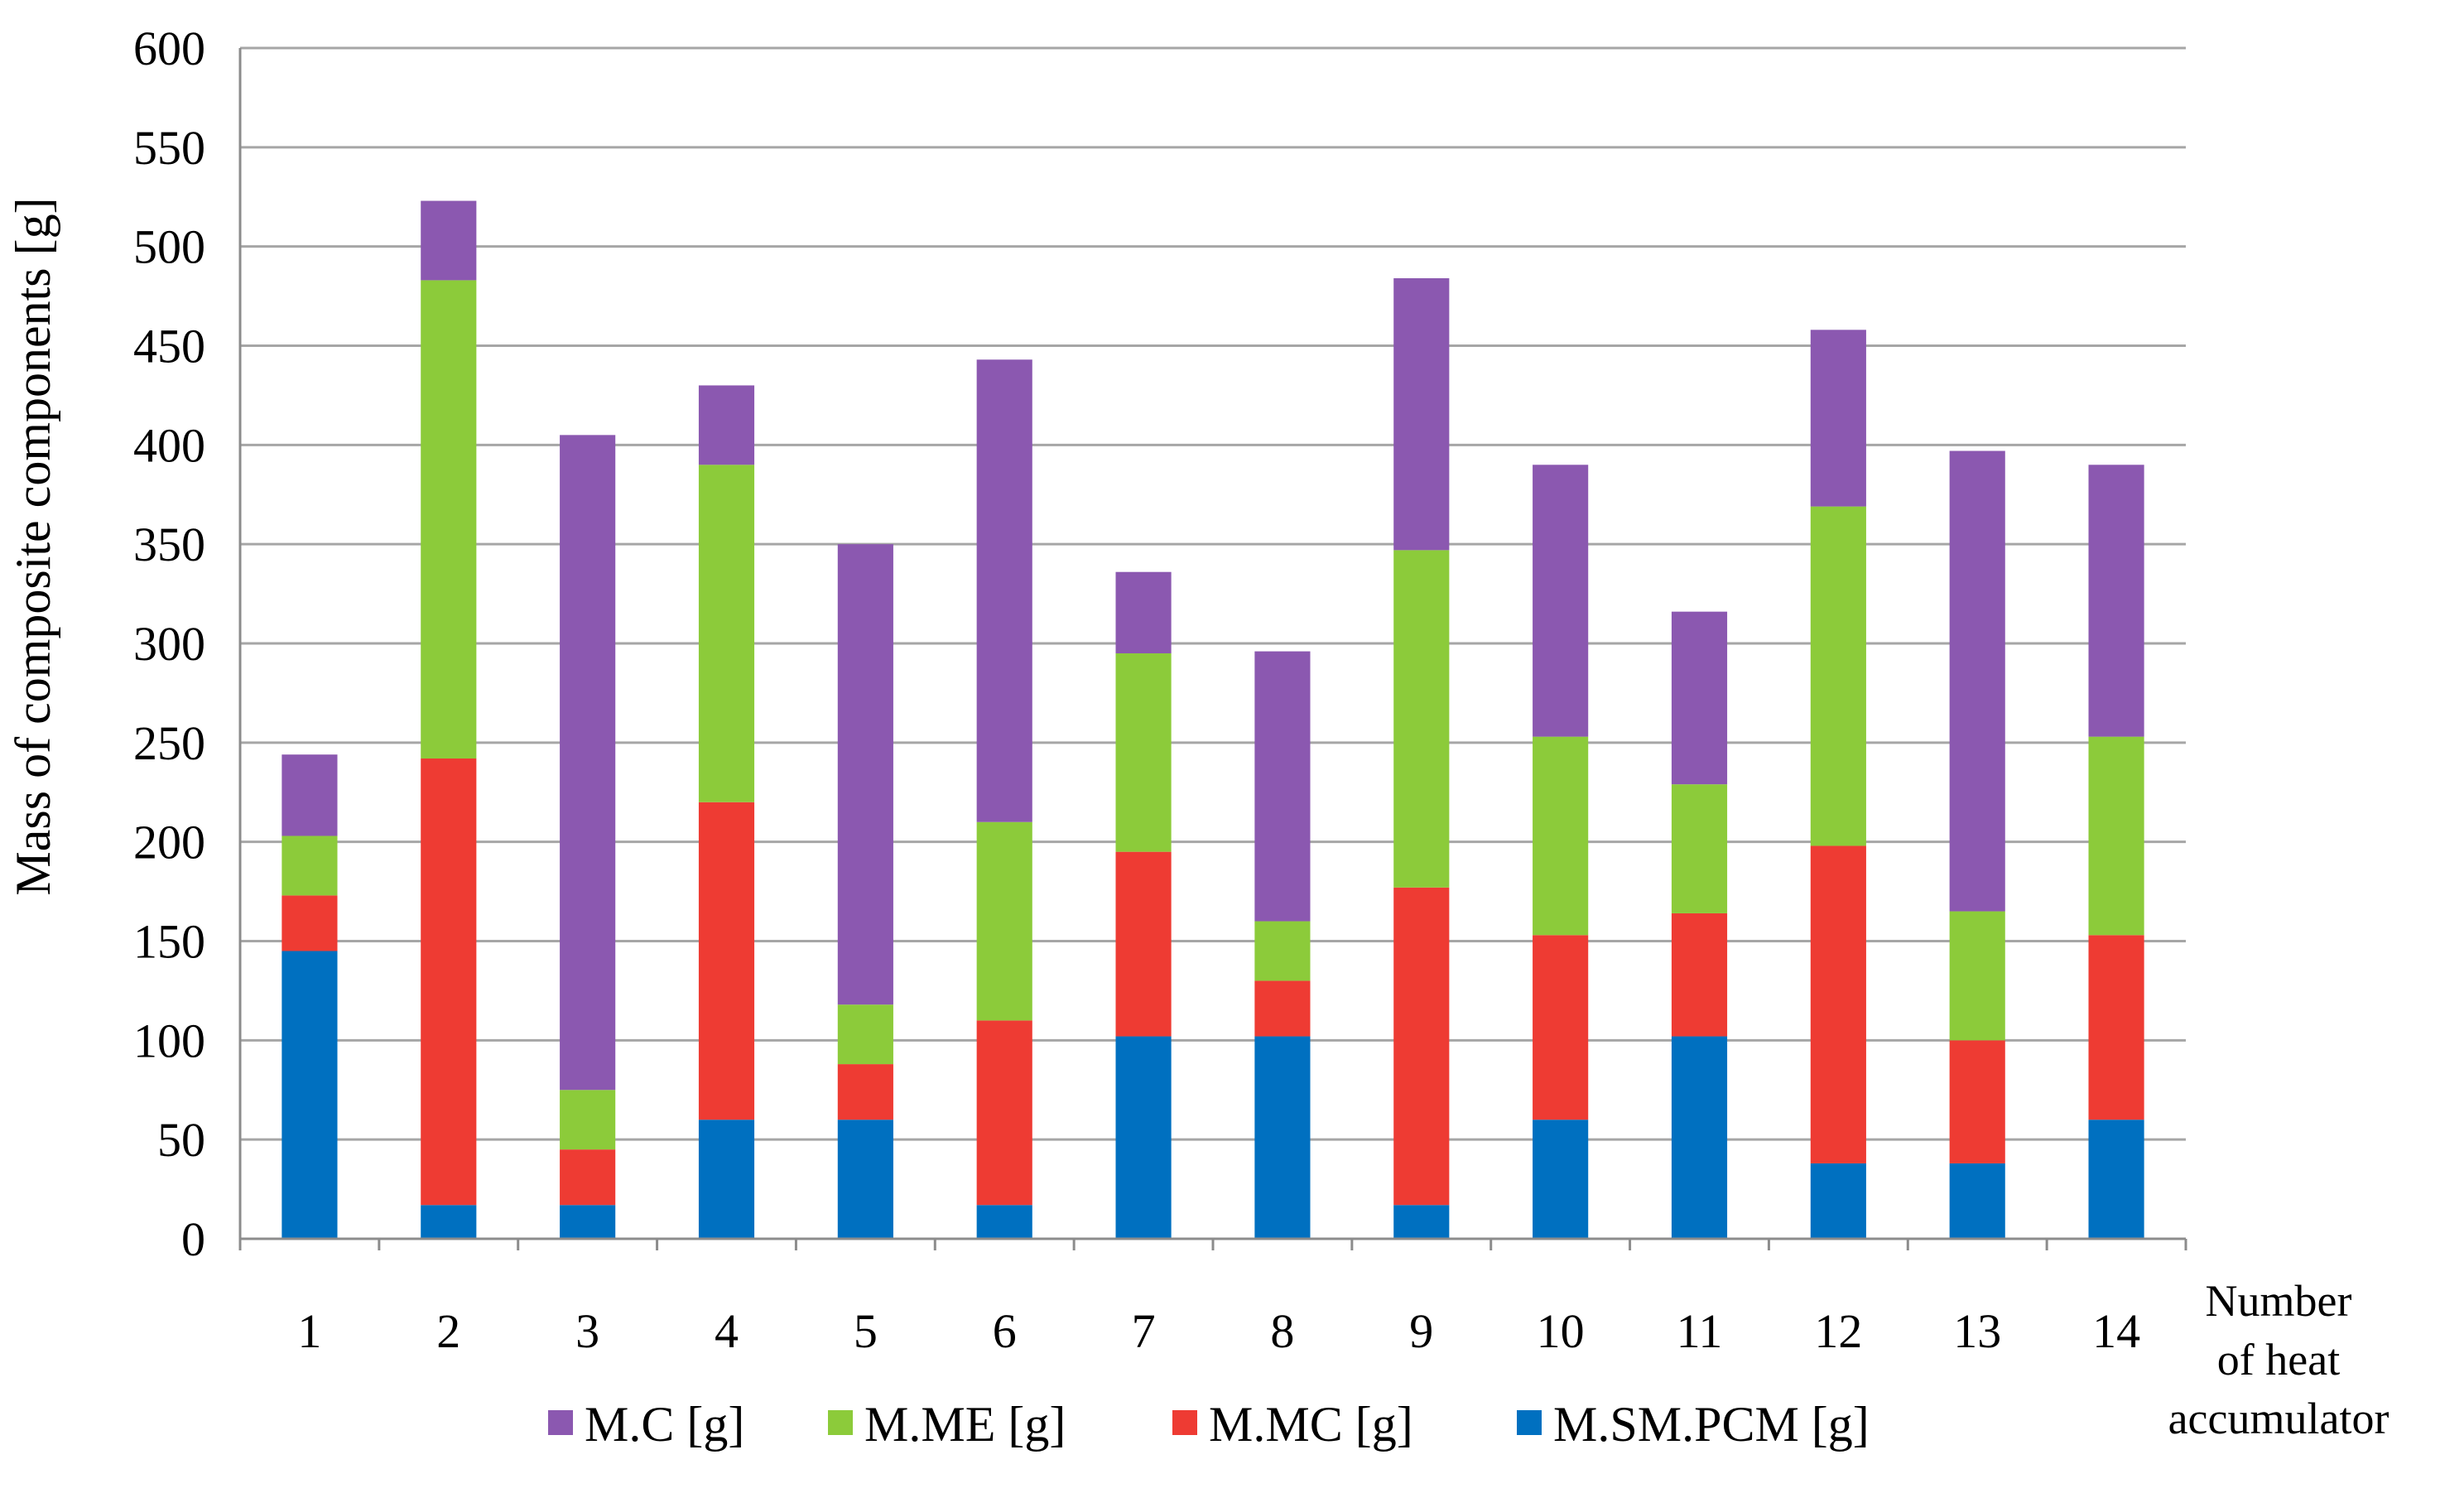 This screenshot has width=2464, height=1493. Describe the element at coordinates (169, 942) in the screenshot. I see `y-tick-150: 150` at that location.